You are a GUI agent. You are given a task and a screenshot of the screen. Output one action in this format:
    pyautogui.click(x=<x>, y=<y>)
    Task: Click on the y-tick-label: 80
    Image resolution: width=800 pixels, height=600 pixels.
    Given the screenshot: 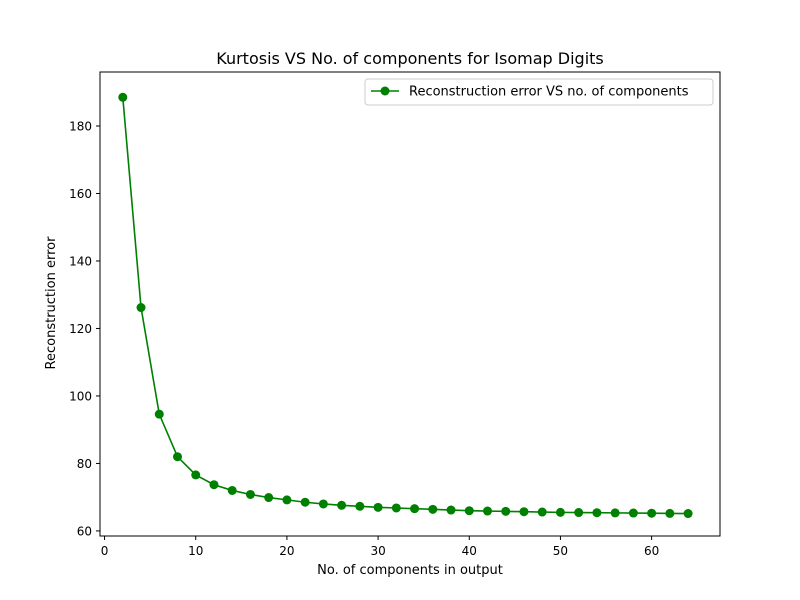 What is the action you would take?
    pyautogui.click(x=84, y=464)
    